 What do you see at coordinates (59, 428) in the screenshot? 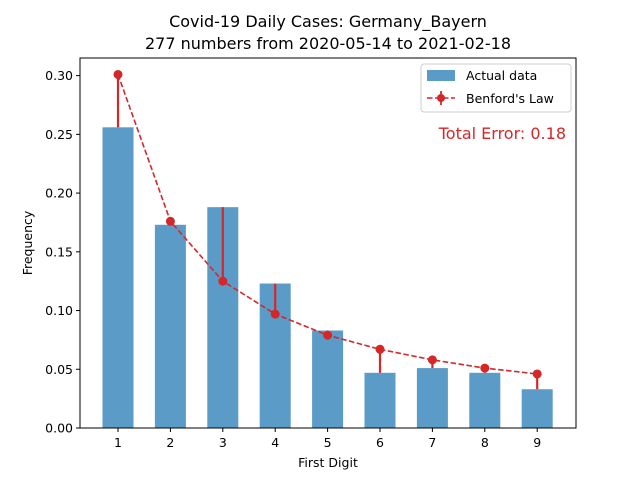
I see `y-tick-label: 0.00` at bounding box center [59, 428].